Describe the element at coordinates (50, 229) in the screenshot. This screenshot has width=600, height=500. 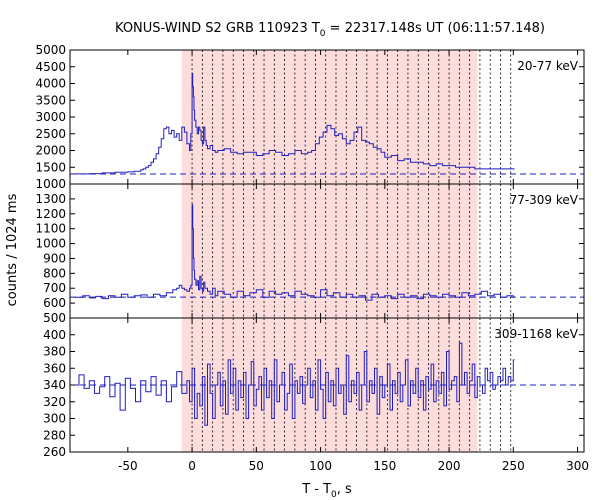
I see `y-tick-label: 1100` at that location.